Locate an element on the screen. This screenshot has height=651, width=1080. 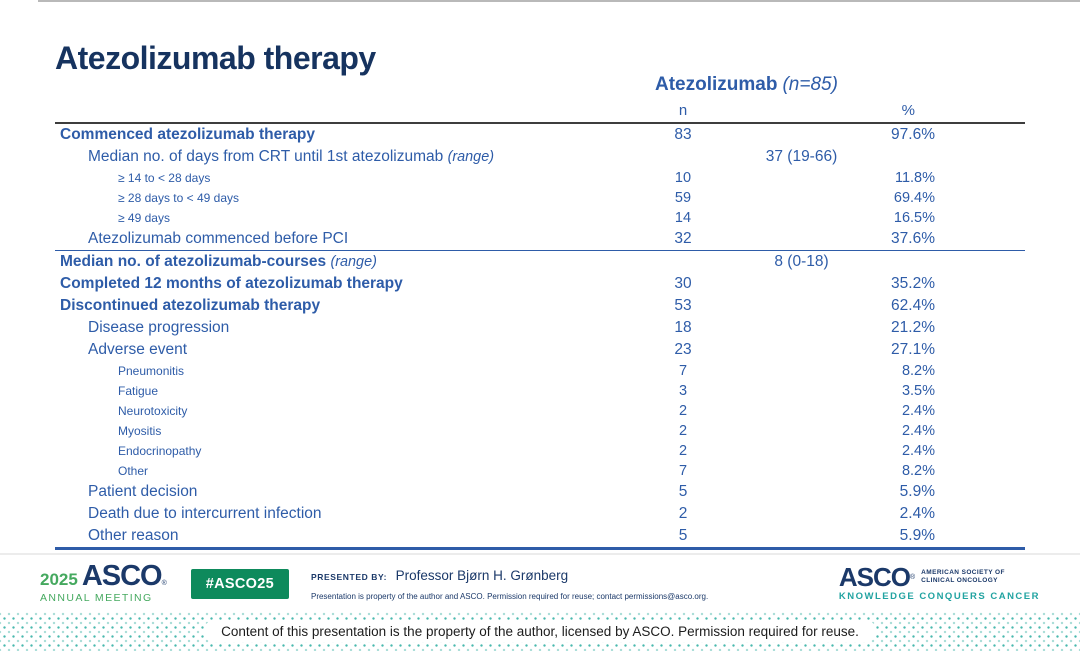
row-pct: 21.2% is located at coordinates (913, 327).